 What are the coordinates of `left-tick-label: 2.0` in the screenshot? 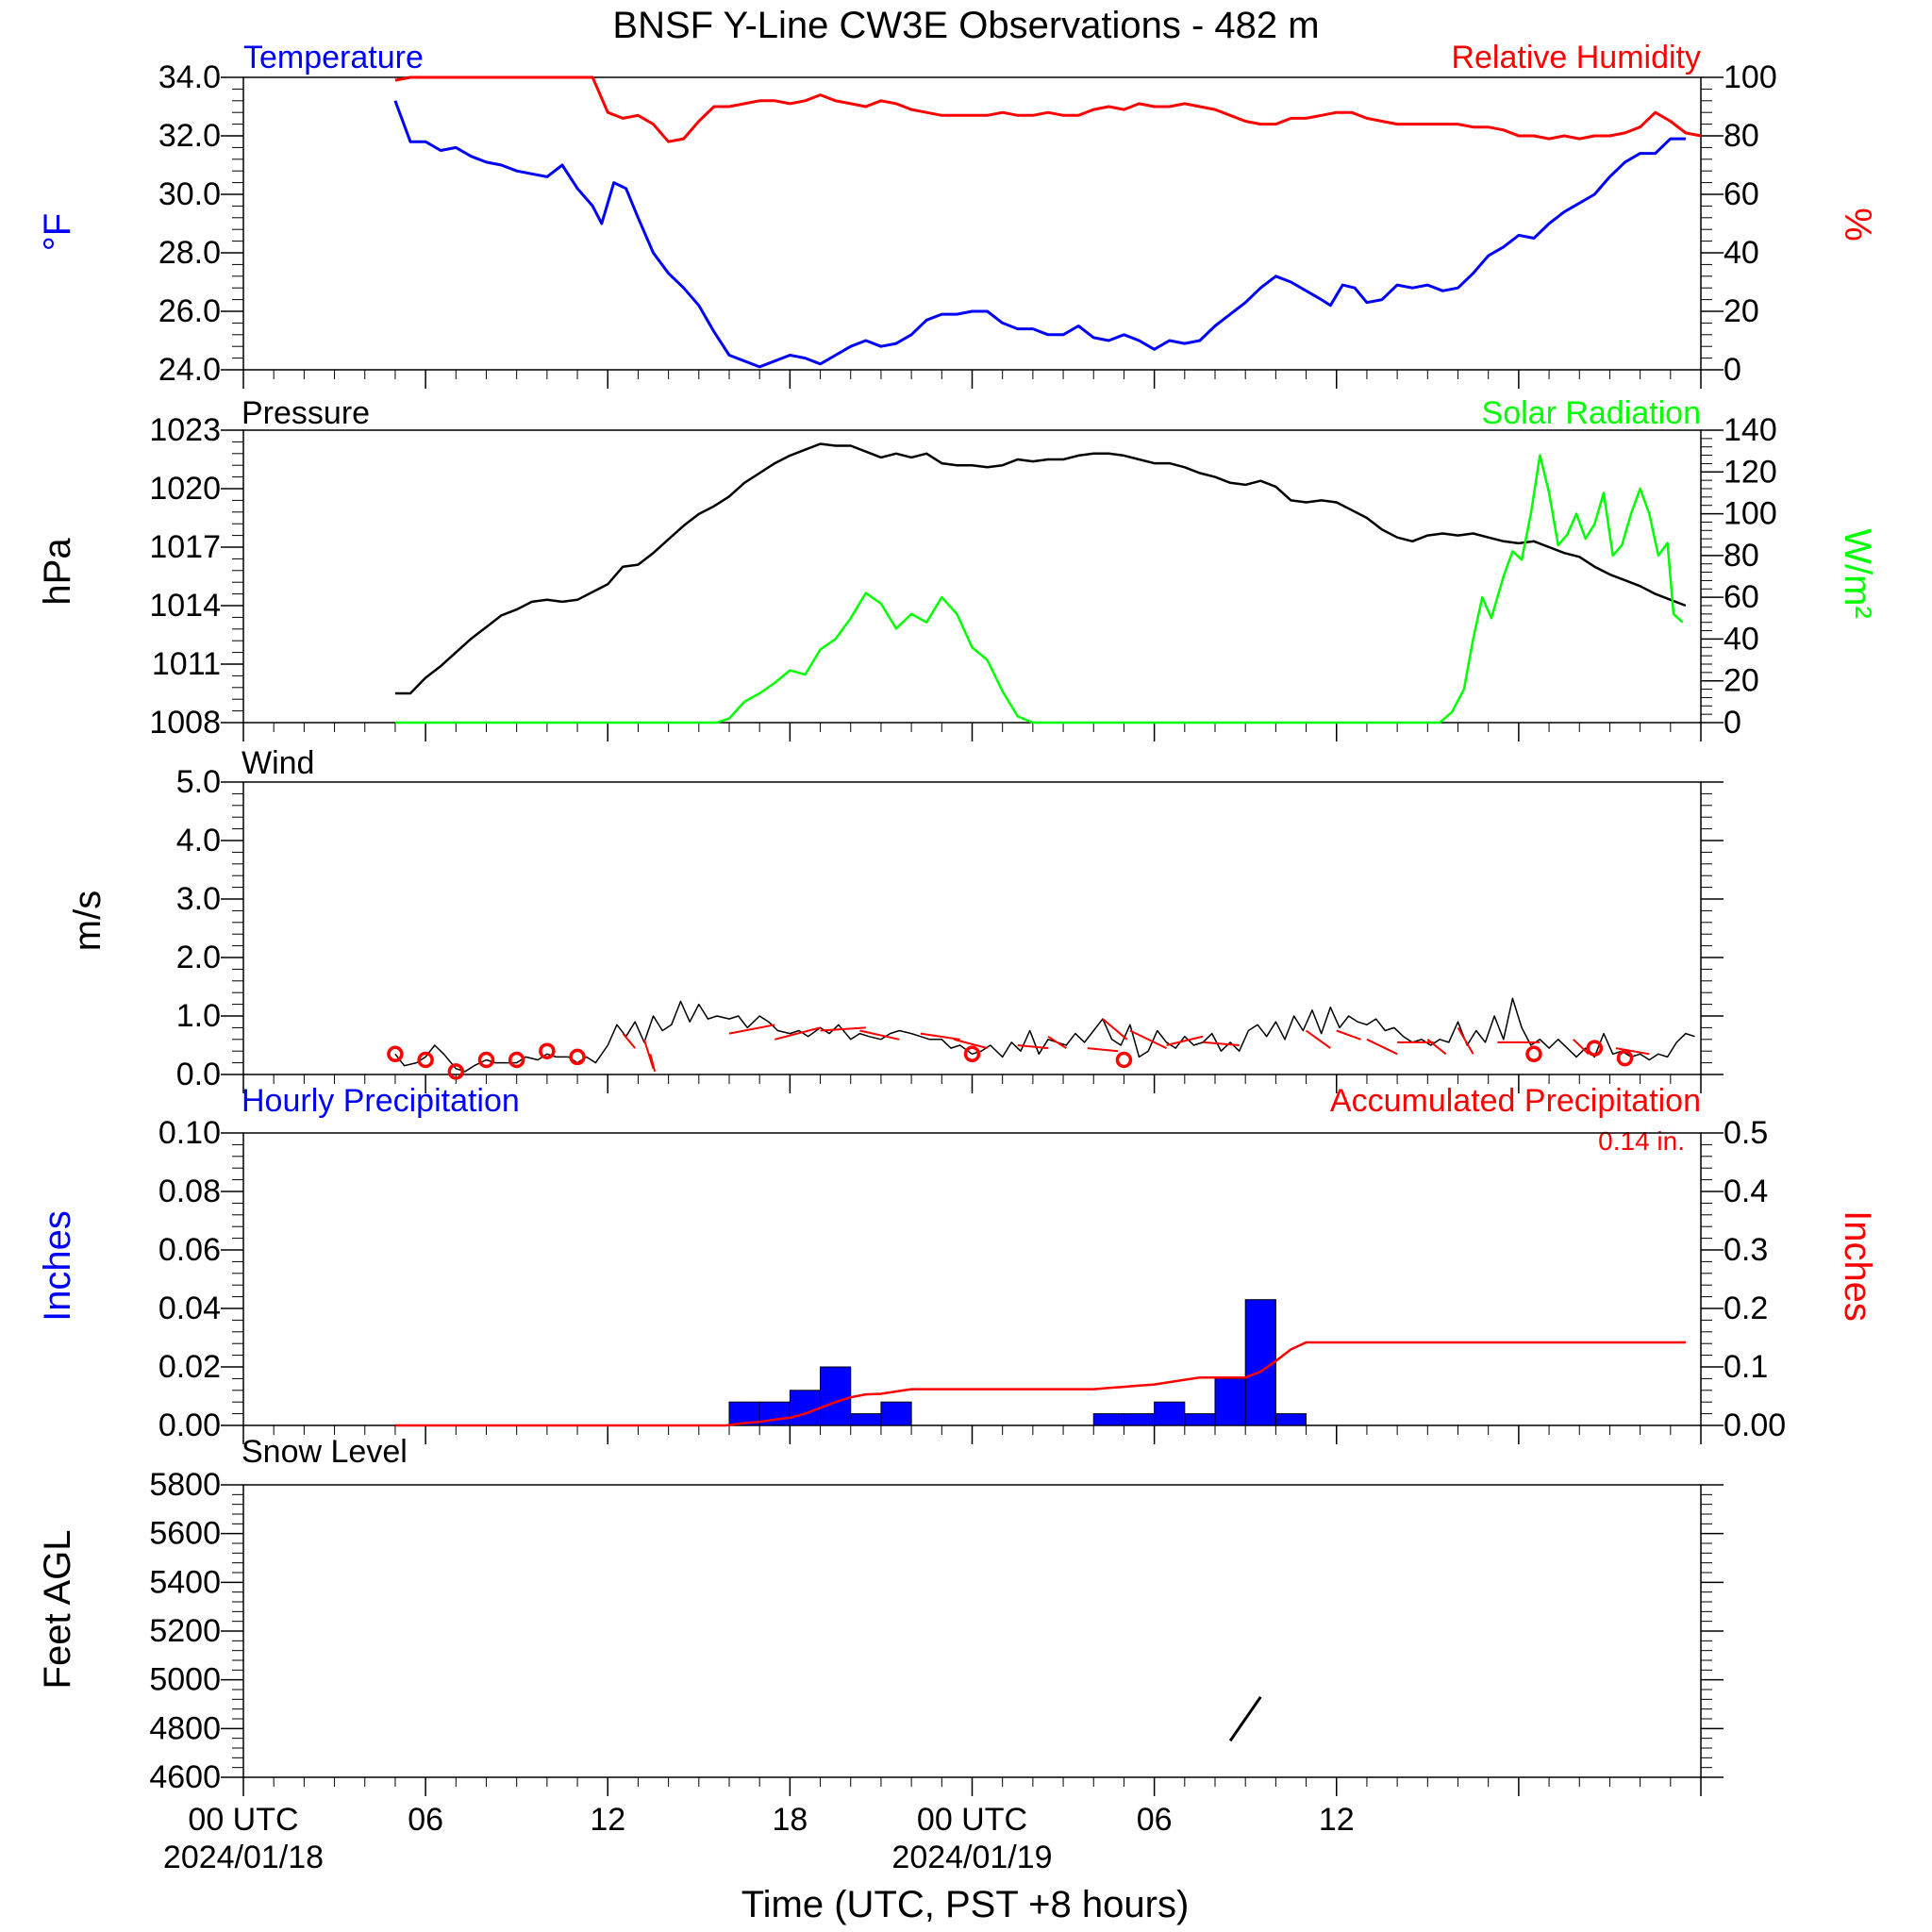 It's located at (198, 958).